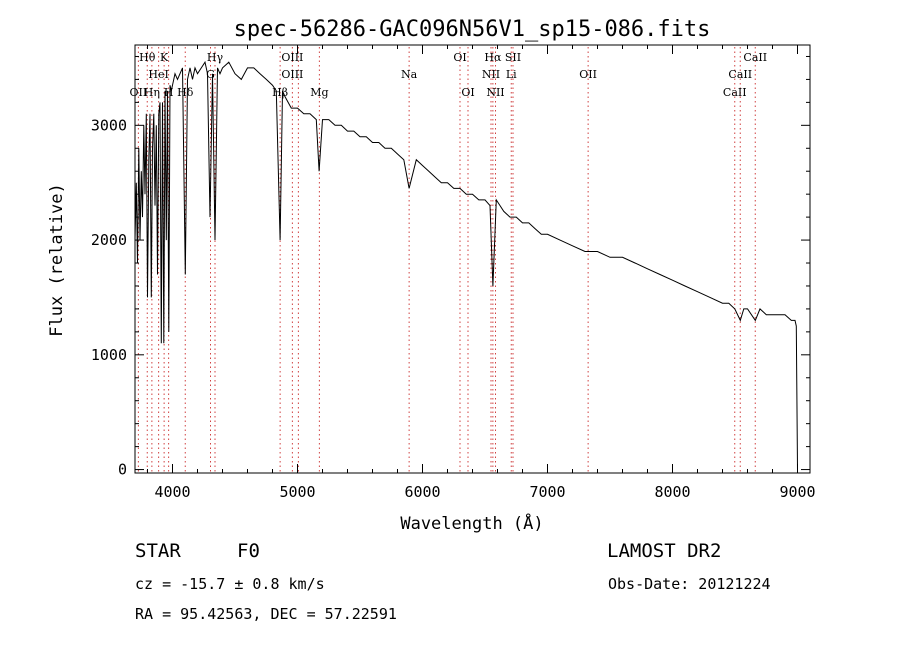 This screenshot has width=900, height=650. I want to click on line-label: Hθ, so click(147, 57).